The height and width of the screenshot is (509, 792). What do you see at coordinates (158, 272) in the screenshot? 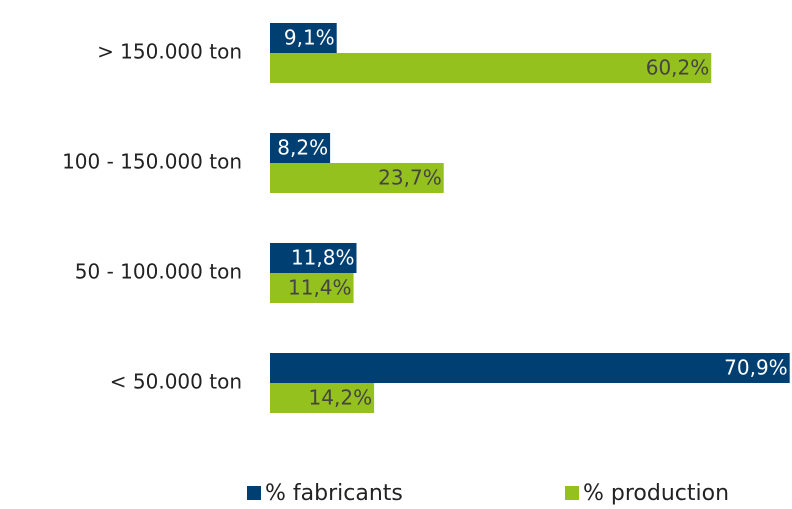
I see `category-label: 50 - 100.000 ton` at bounding box center [158, 272].